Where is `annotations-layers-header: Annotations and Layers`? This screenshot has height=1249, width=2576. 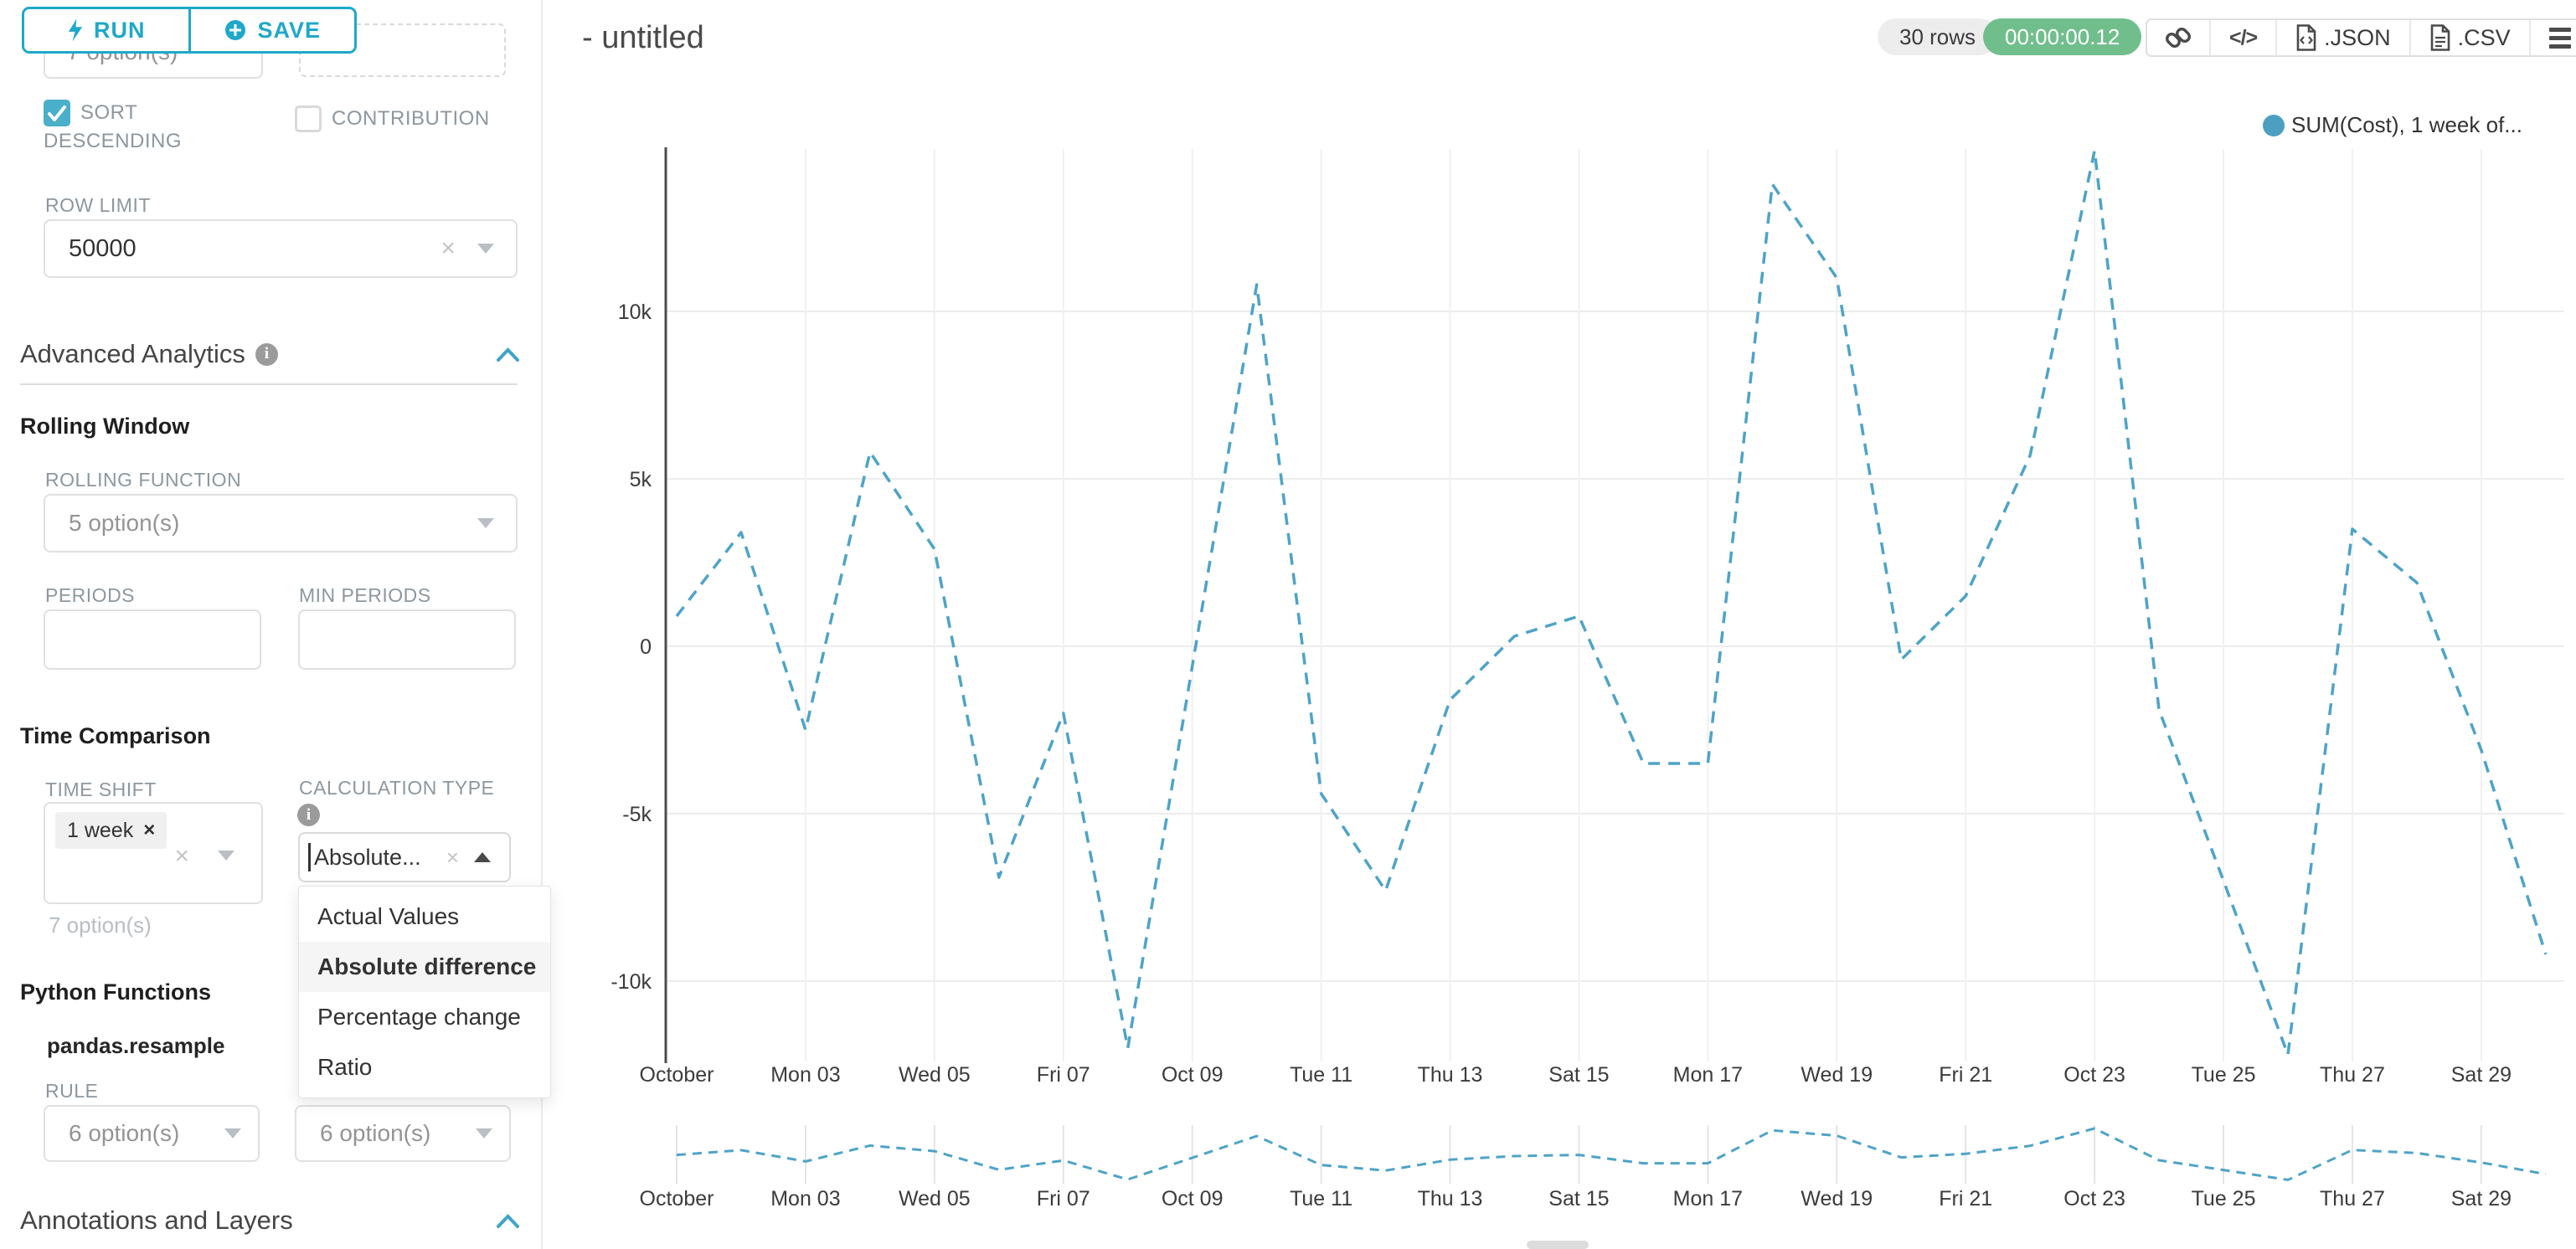
annotations-layers-header: Annotations and Layers is located at coordinates (269, 1220).